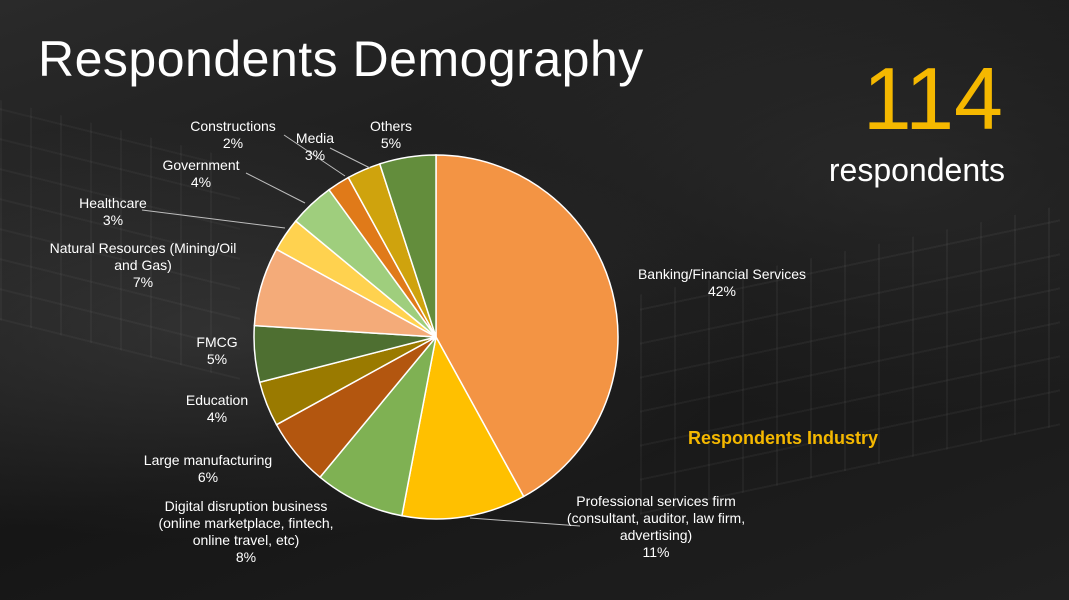  I want to click on slice-label: Natural Resources (Mining/Oil and Gas) 7%, so click(143, 265).